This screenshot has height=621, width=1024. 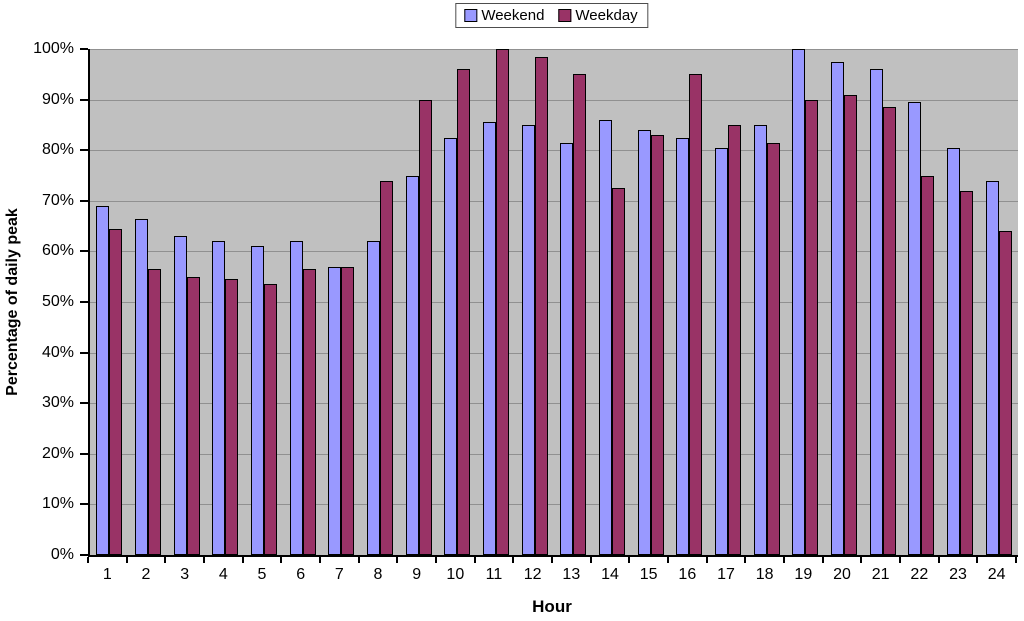 What do you see at coordinates (764, 574) in the screenshot?
I see `x-tick-label-18: 18` at bounding box center [764, 574].